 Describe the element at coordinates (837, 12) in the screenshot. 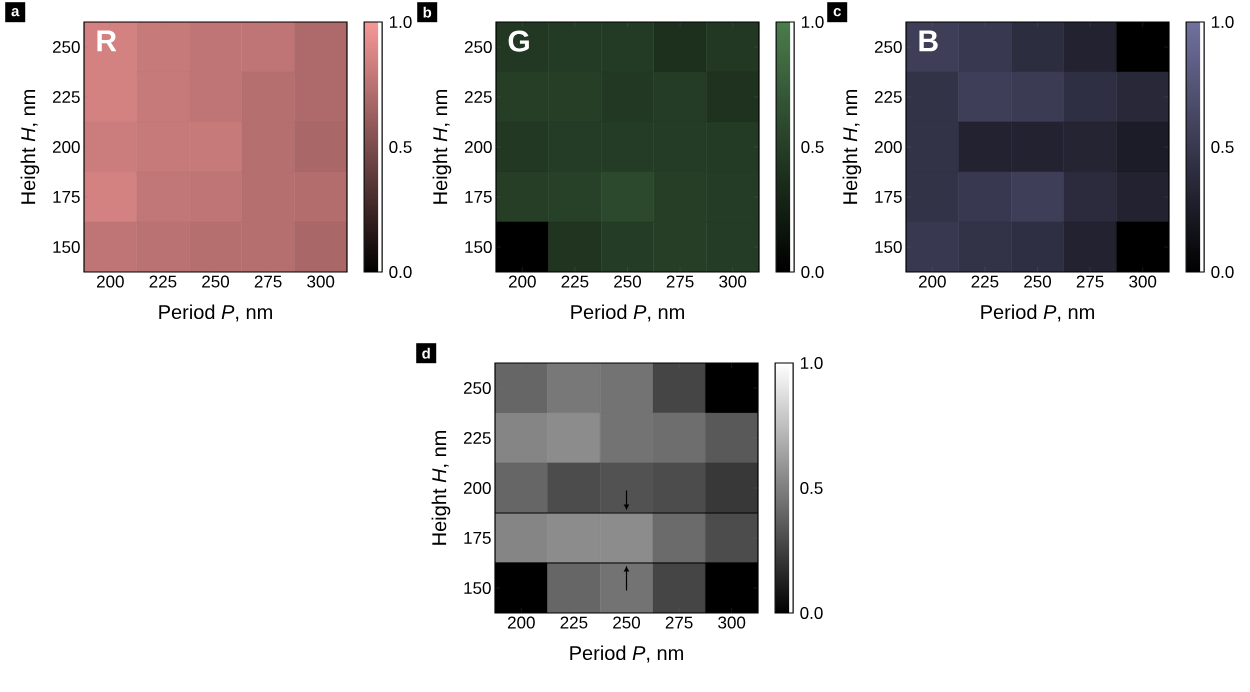

I see `text: c` at that location.